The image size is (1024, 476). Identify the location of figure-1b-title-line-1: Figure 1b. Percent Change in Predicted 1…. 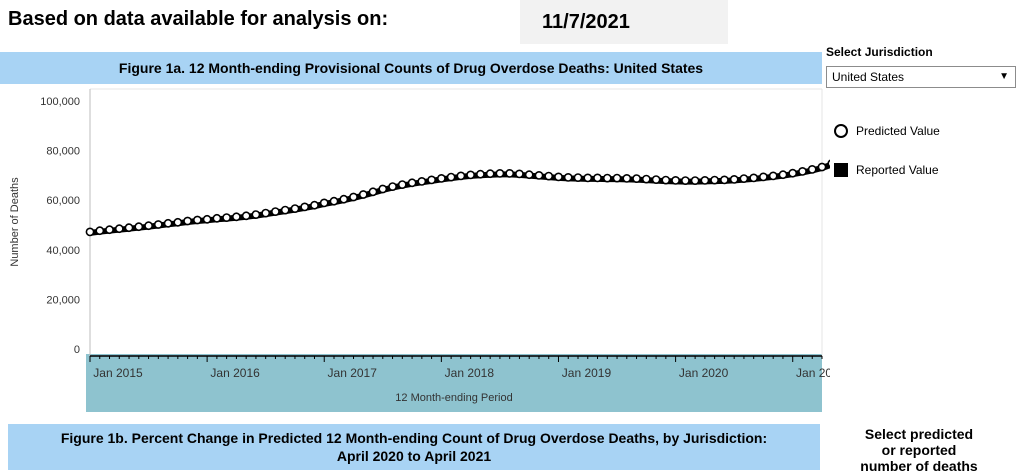
(414, 438).